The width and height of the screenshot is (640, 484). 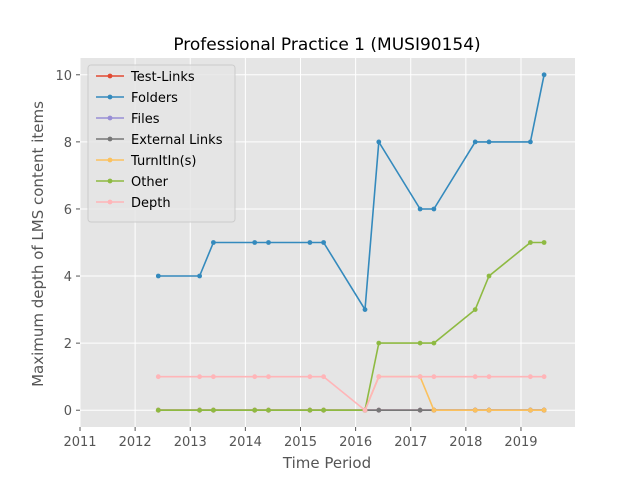 What do you see at coordinates (110, 202) in the screenshot?
I see `legend-marker-depth` at bounding box center [110, 202].